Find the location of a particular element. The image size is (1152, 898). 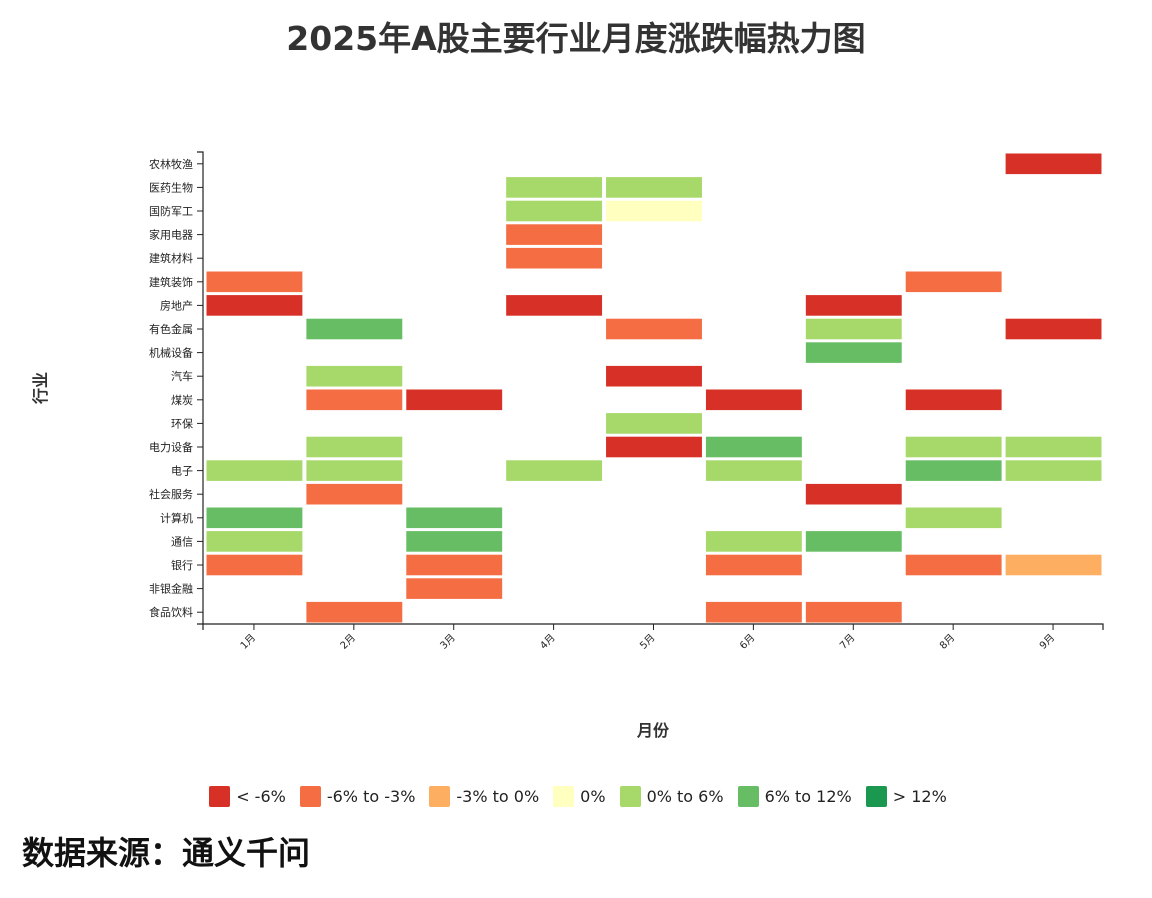

y-tick-label: 房地产 is located at coordinates (176, 305).